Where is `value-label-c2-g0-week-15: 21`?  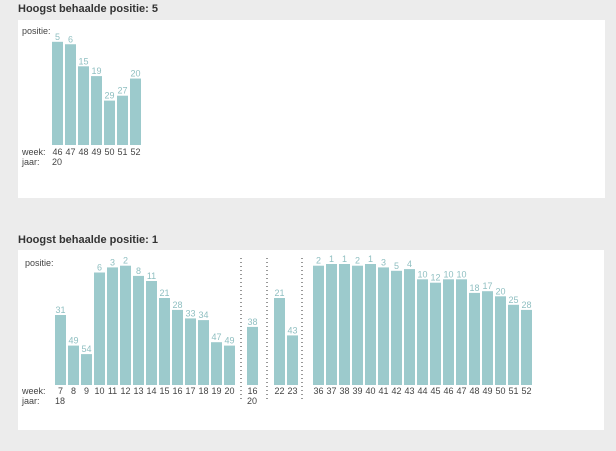 value-label-c2-g0-week-15: 21 is located at coordinates (164, 293).